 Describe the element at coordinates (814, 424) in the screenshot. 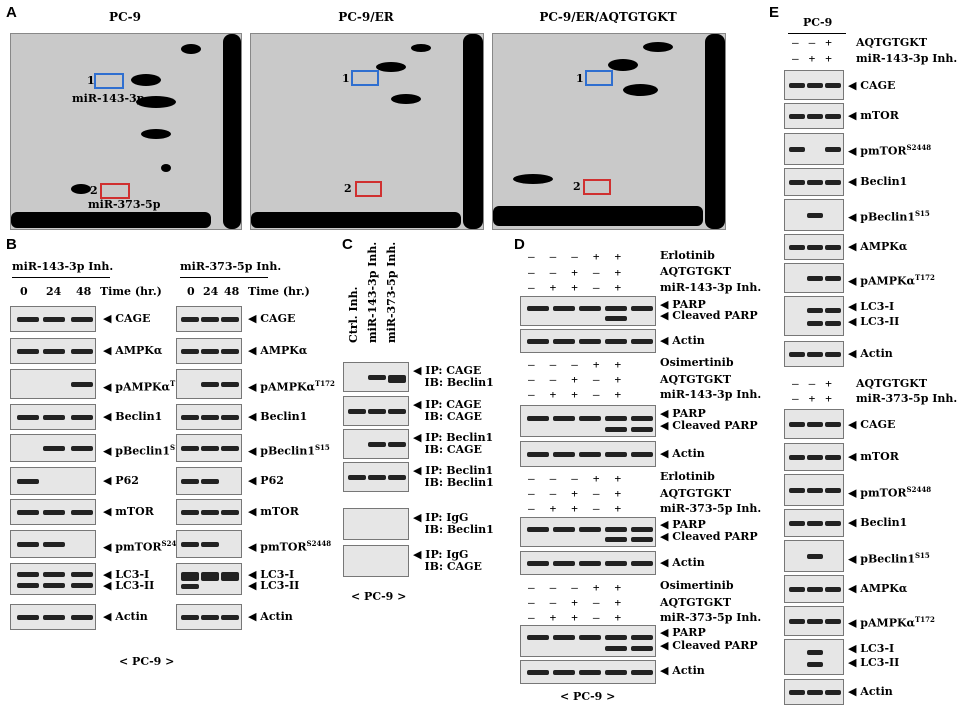

I see `blot-e-b-cage` at that location.